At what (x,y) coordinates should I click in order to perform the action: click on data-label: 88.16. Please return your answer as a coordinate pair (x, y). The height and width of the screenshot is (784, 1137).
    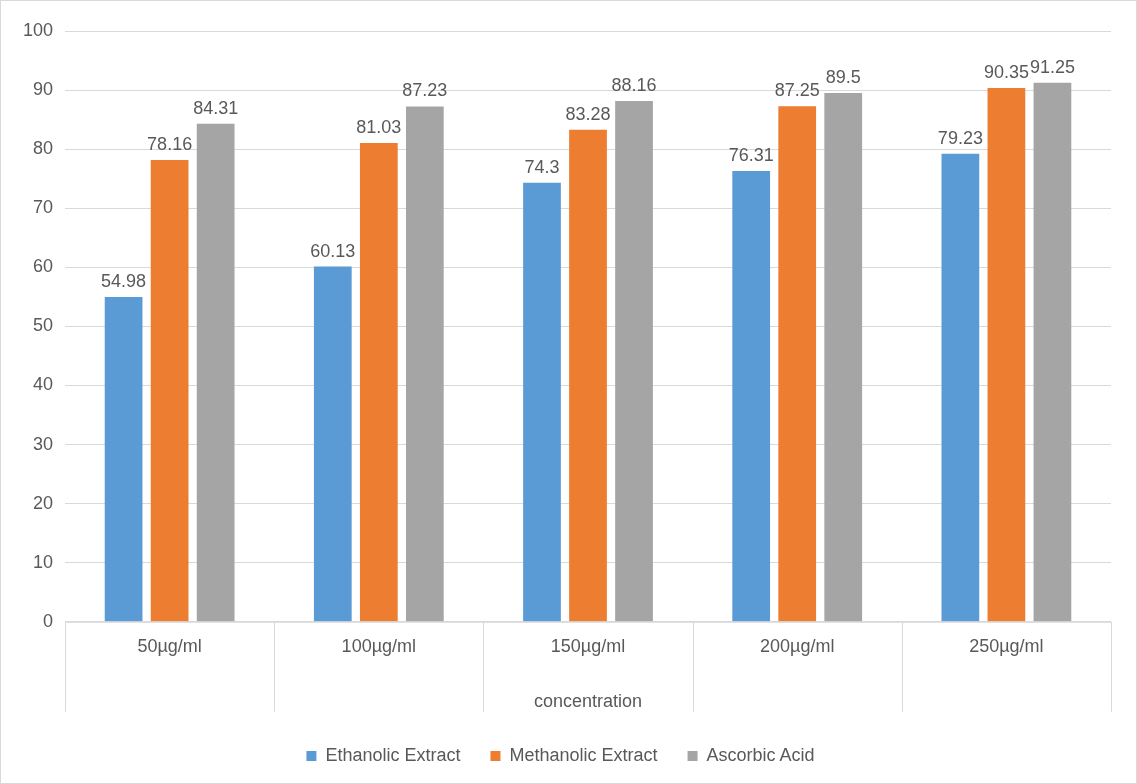
    Looking at the image, I should click on (634, 84).